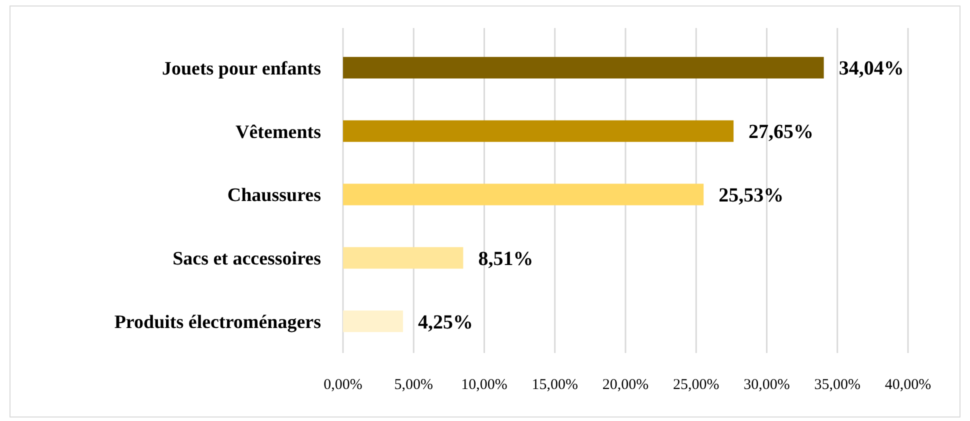 This screenshot has height=421, width=970. Describe the element at coordinates (343, 385) in the screenshot. I see `x-tick-label: 0,00%` at that location.